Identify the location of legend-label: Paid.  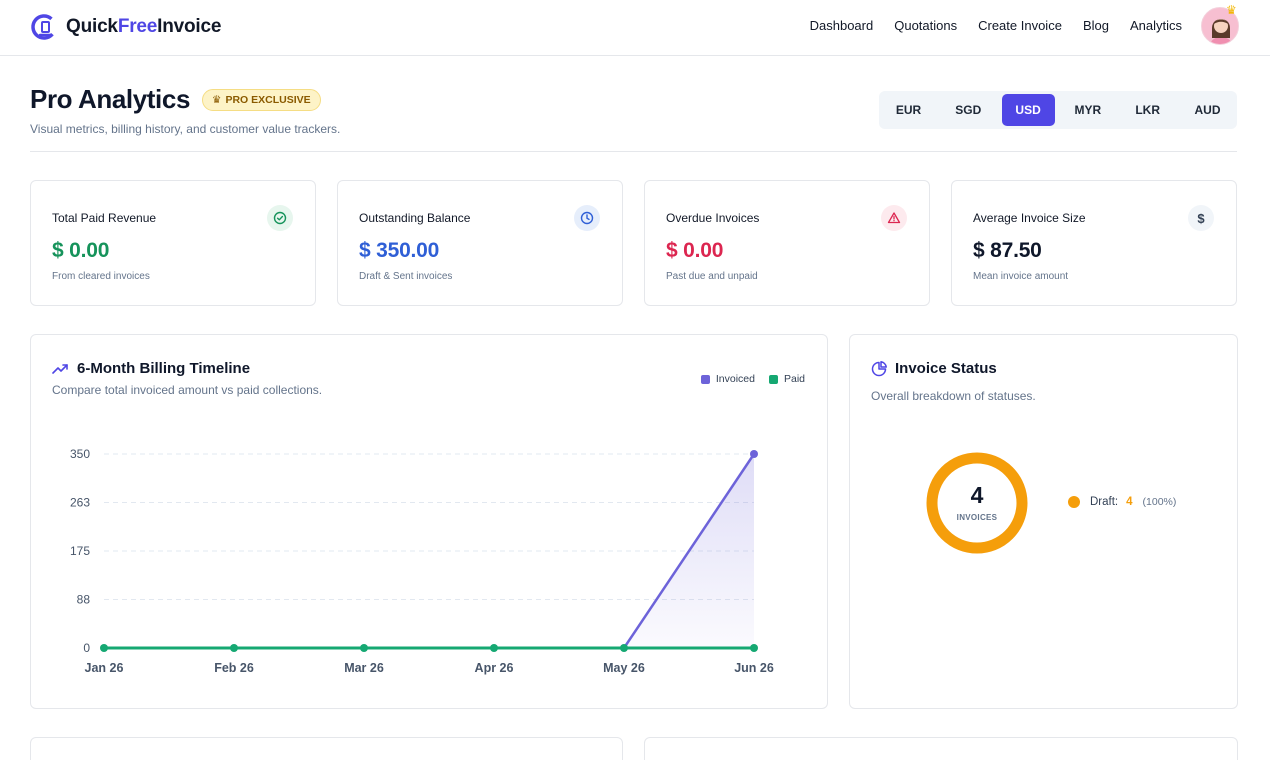
(794, 379).